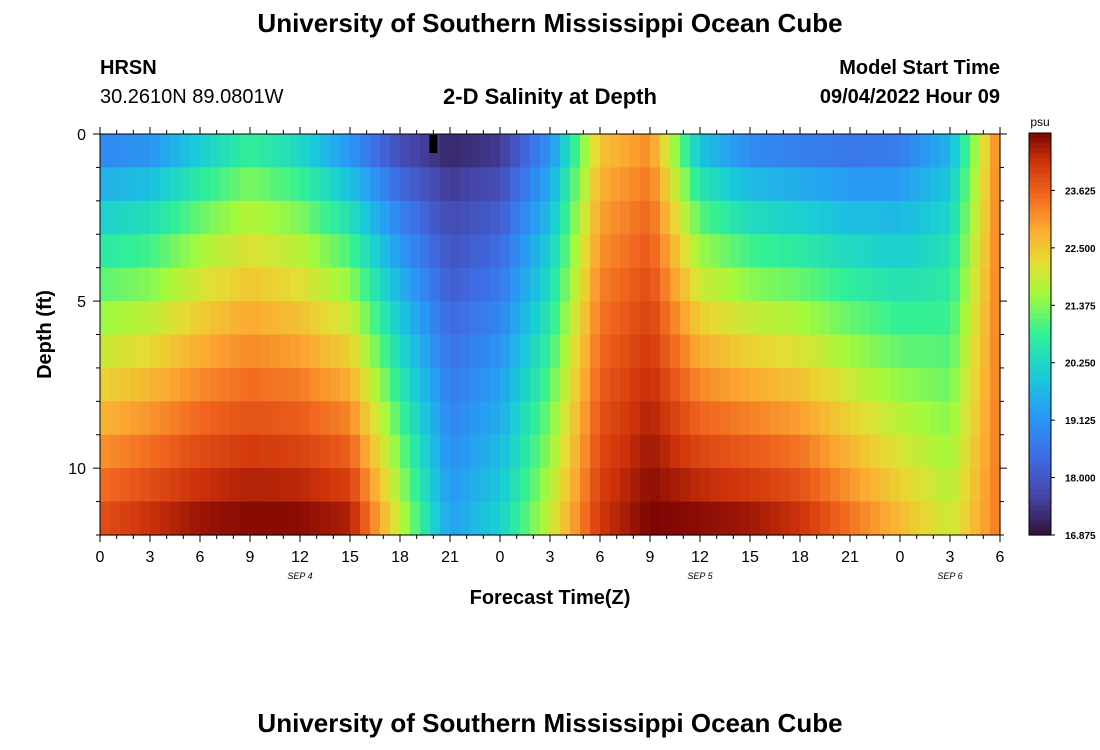 The width and height of the screenshot is (1100, 750). Describe the element at coordinates (1080, 479) in the screenshot. I see `colorbar-tick-label: 18.000` at that location.